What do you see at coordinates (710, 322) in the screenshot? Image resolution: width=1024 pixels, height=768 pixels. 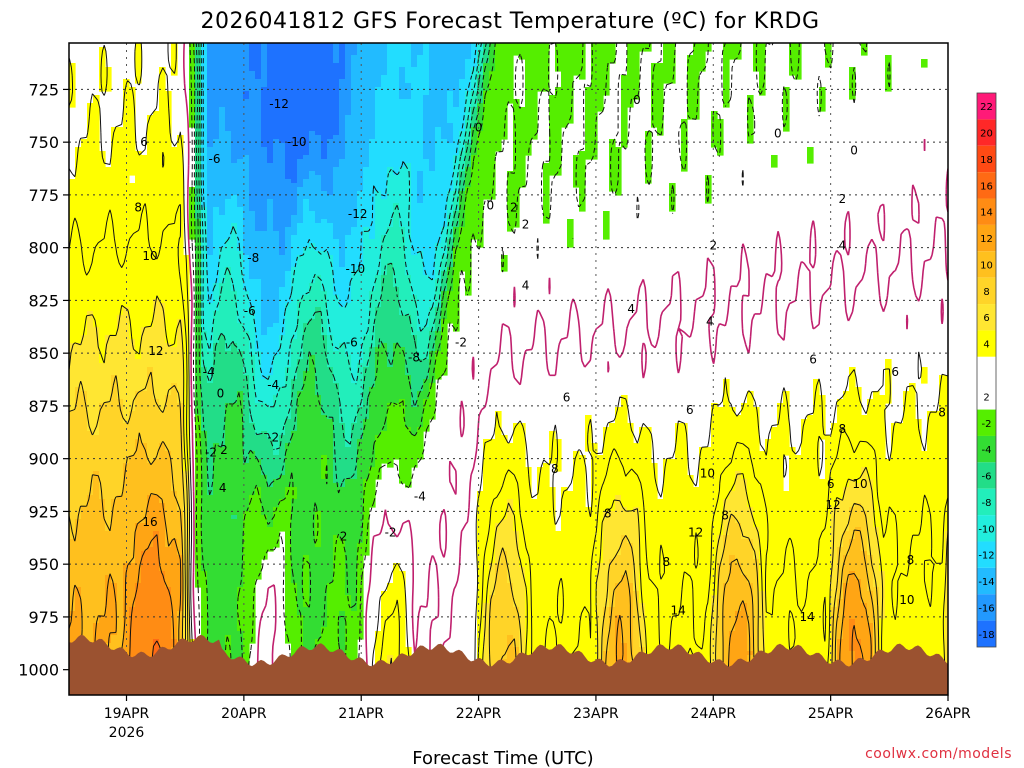 I see `contour-label: 4` at bounding box center [710, 322].